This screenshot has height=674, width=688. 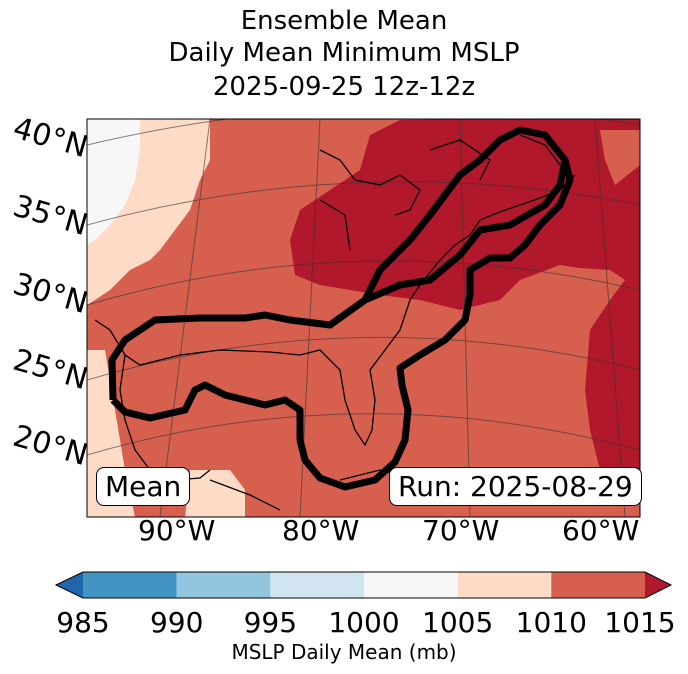 I want to click on mean-label-box: Mean, so click(x=143, y=486).